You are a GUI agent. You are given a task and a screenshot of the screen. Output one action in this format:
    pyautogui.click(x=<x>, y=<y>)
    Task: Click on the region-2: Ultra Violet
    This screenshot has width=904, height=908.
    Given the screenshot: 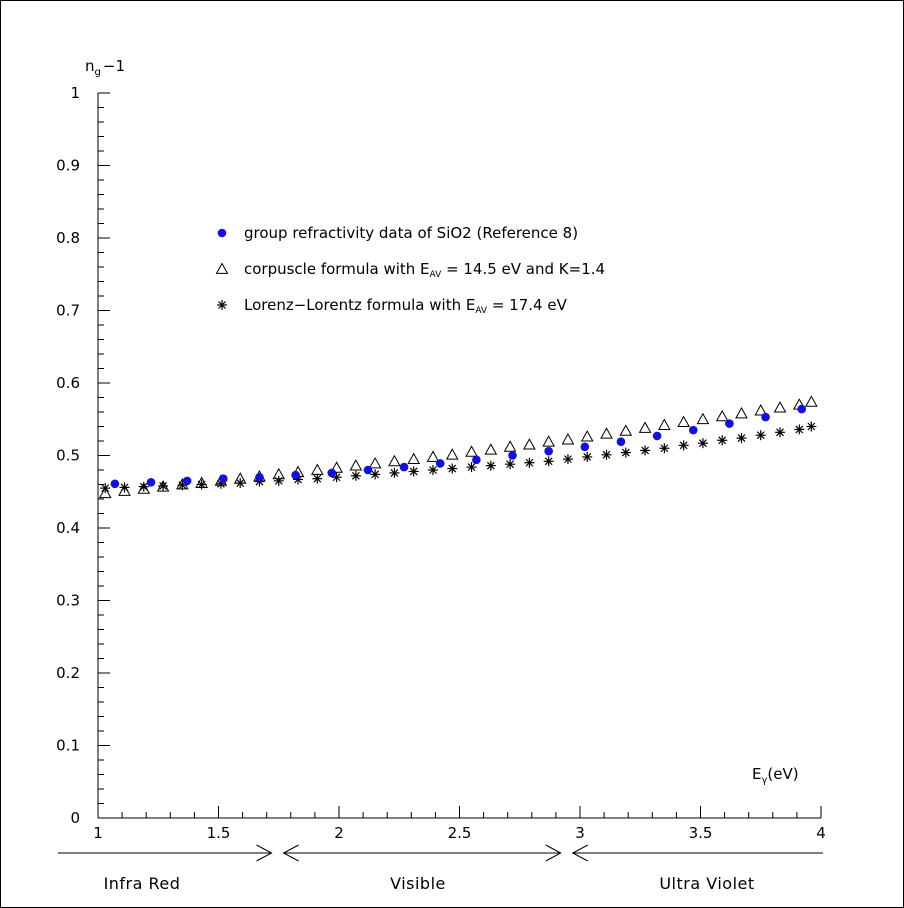 What is the action you would take?
    pyautogui.click(x=697, y=868)
    